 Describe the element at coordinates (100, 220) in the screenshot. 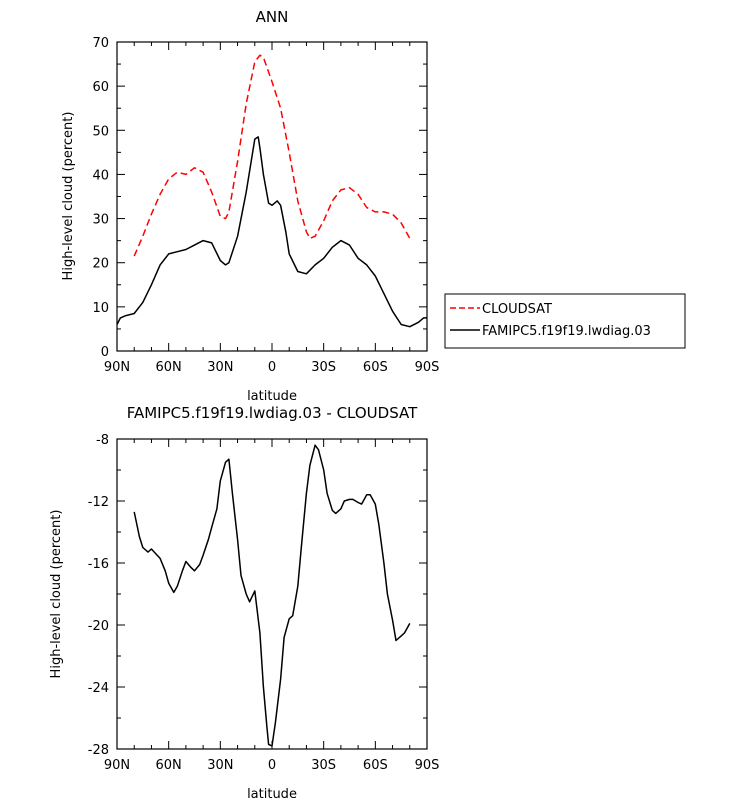

I see `y-tick-label: 30` at that location.